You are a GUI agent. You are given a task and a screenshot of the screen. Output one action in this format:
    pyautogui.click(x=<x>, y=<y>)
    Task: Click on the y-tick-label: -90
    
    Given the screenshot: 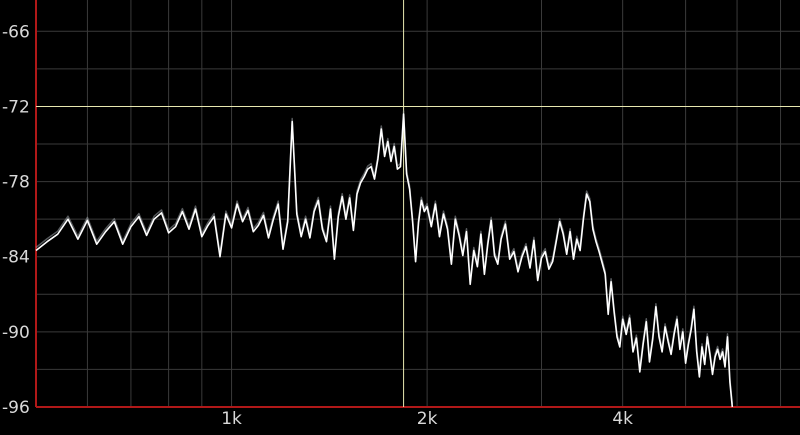 What is the action you would take?
    pyautogui.click(x=16, y=333)
    